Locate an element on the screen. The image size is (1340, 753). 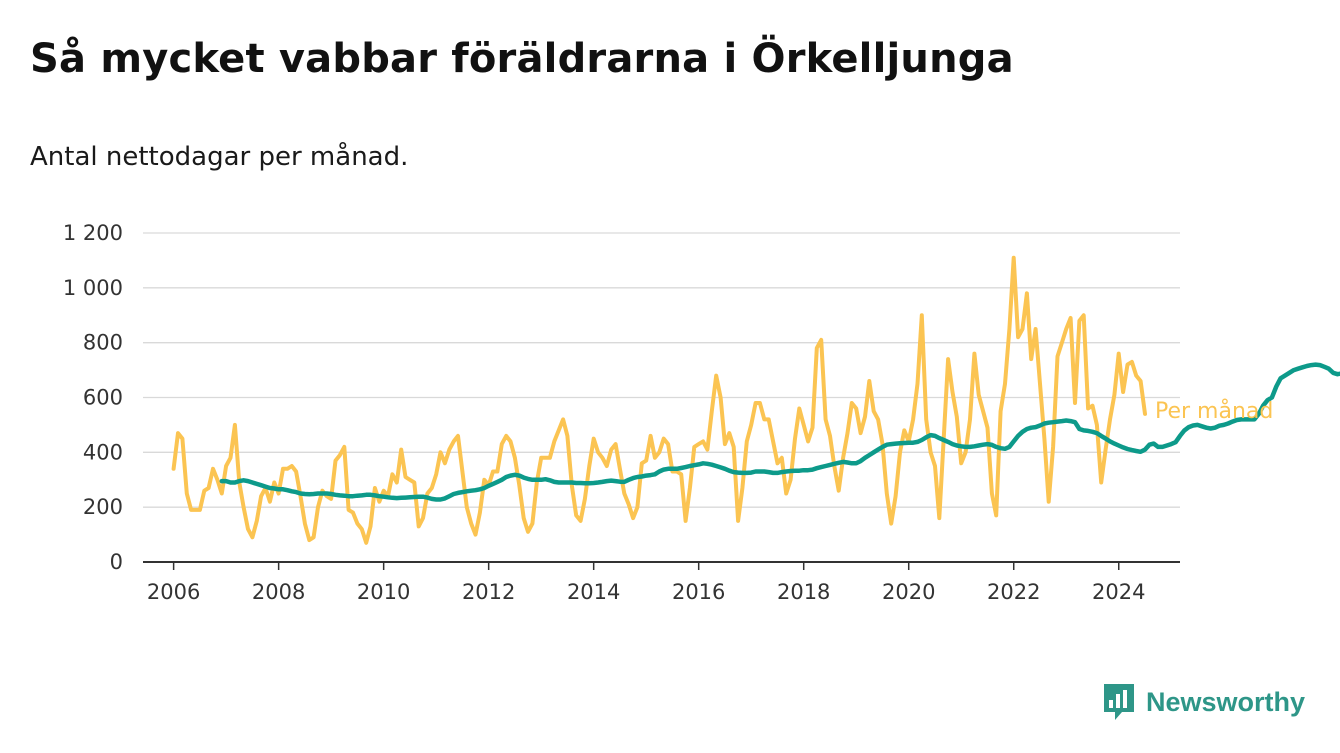
x-tick-label: 2022 is located at coordinates (1013, 592).